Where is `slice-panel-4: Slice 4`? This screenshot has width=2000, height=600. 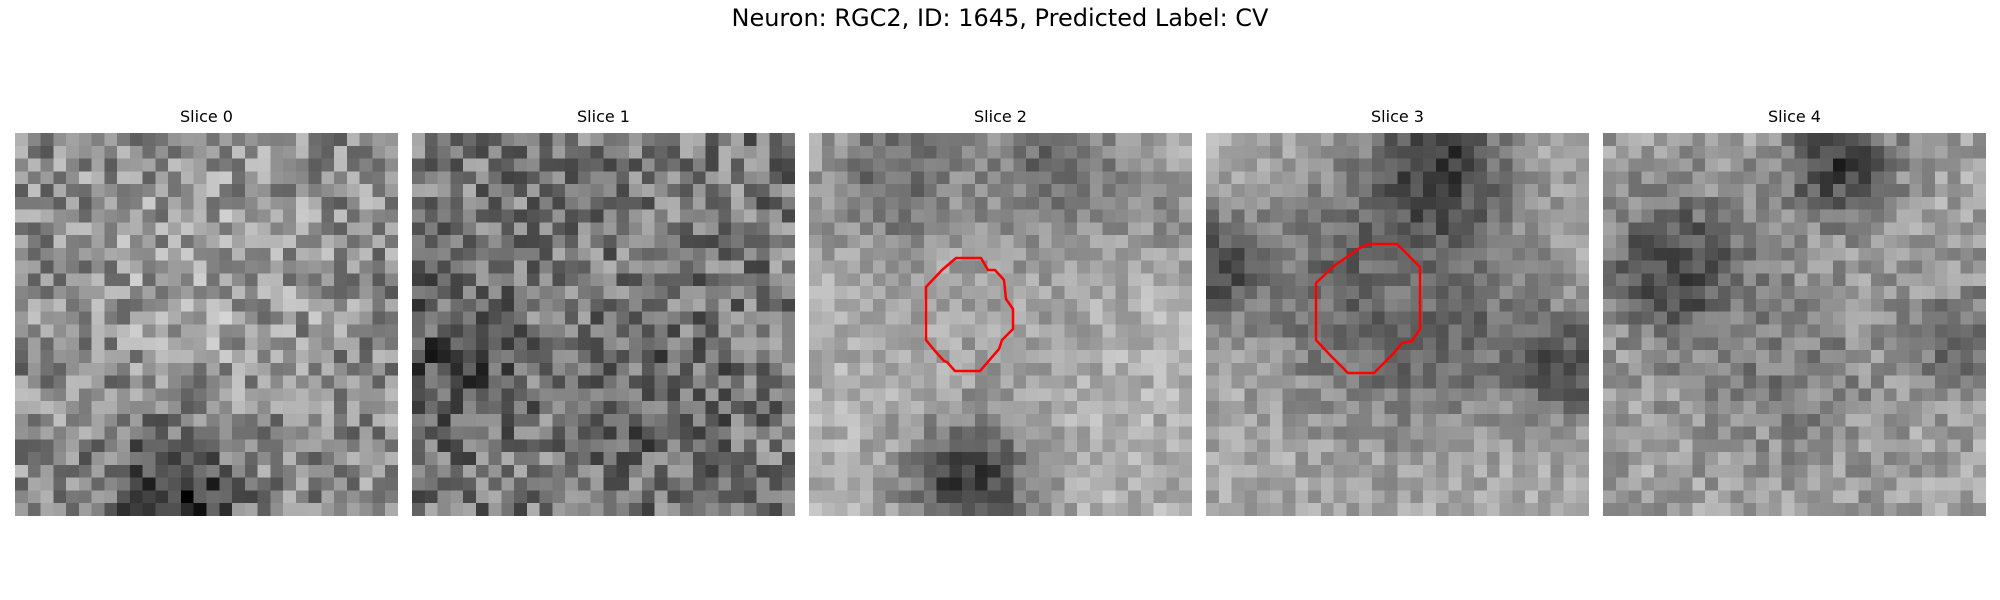
slice-panel-4: Slice 4 is located at coordinates (1794, 311).